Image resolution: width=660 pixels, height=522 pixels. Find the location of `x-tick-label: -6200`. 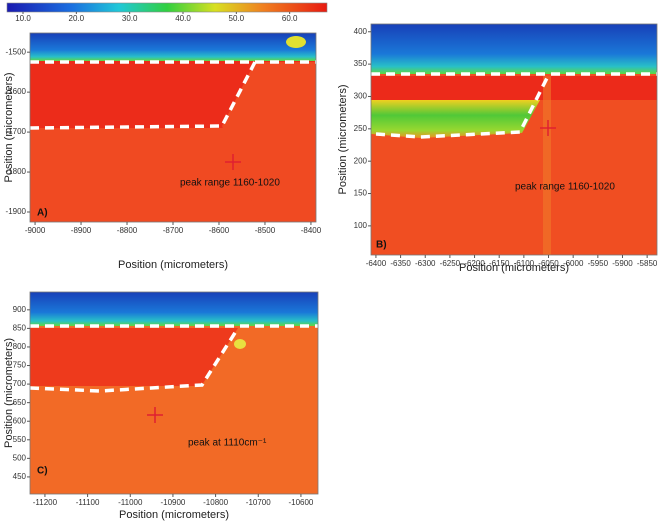

x-tick-label: -6200 is located at coordinates (474, 263).